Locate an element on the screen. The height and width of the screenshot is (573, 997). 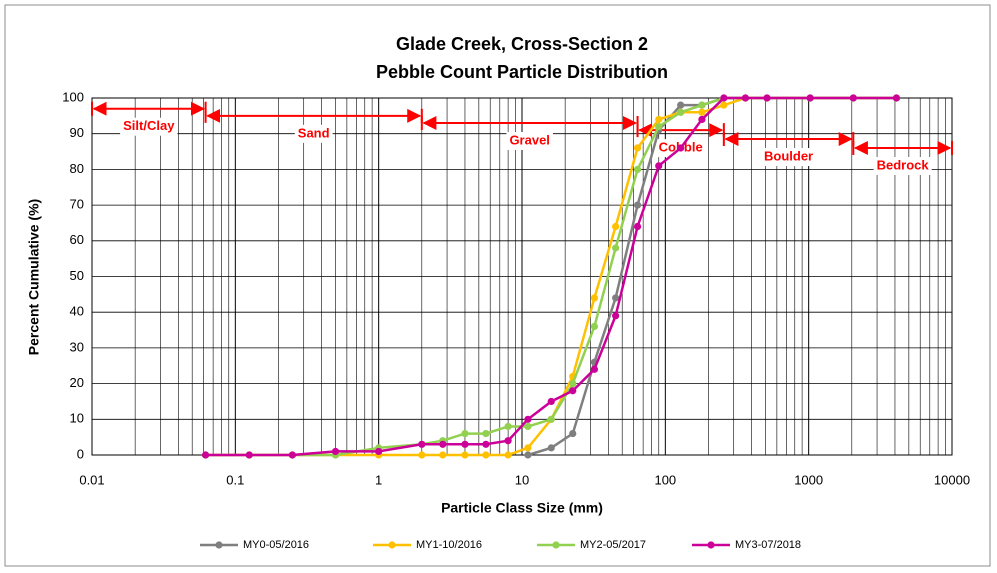
legend-label: MY0-05/2016 is located at coordinates (276, 545).